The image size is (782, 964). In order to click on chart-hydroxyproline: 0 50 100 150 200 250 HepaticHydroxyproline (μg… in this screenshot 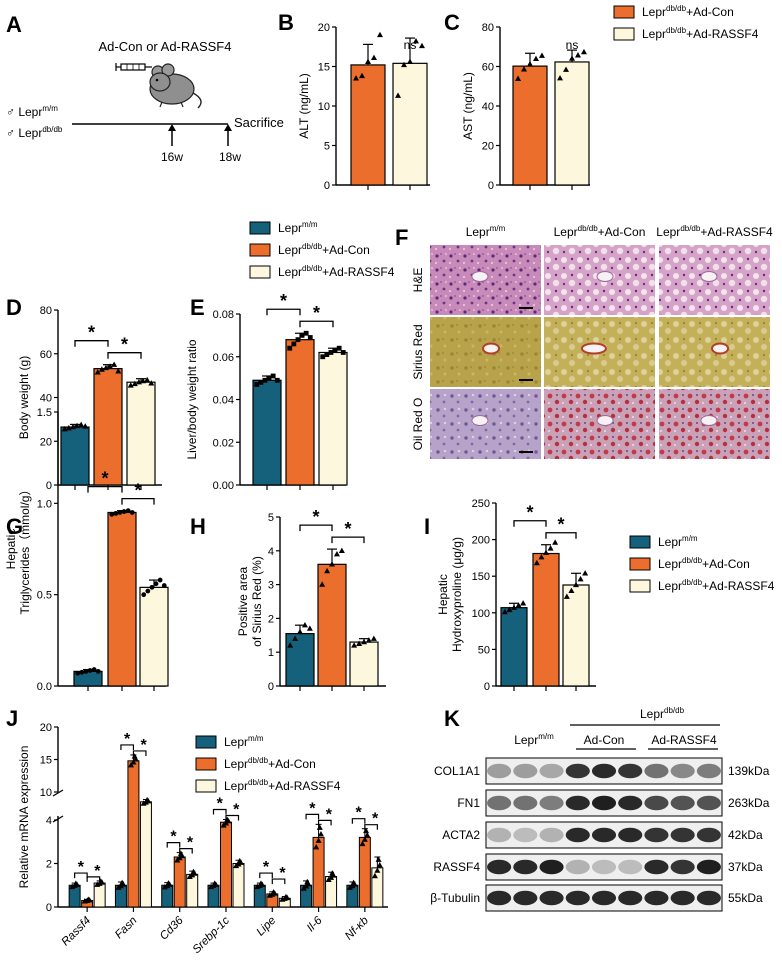, I will do `click(516, 595)`.